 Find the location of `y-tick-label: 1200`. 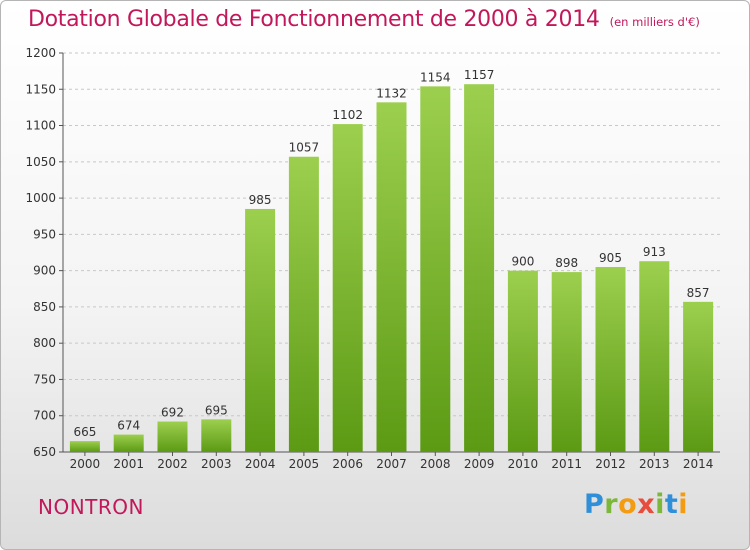

y-tick-label: 1200 is located at coordinates (40, 53).